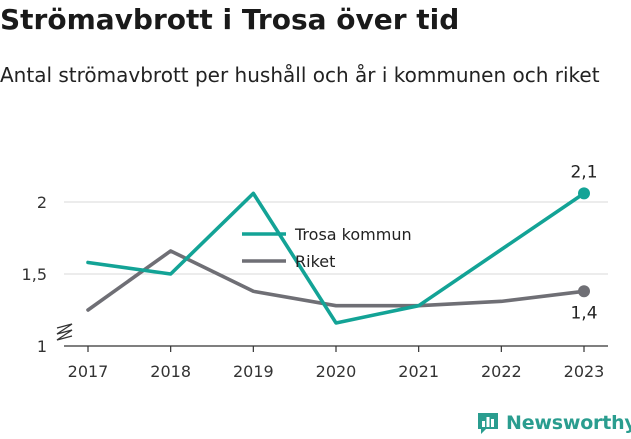 The image size is (631, 439). Describe the element at coordinates (253, 371) in the screenshot. I see `x-tick-label: 2019` at that location.